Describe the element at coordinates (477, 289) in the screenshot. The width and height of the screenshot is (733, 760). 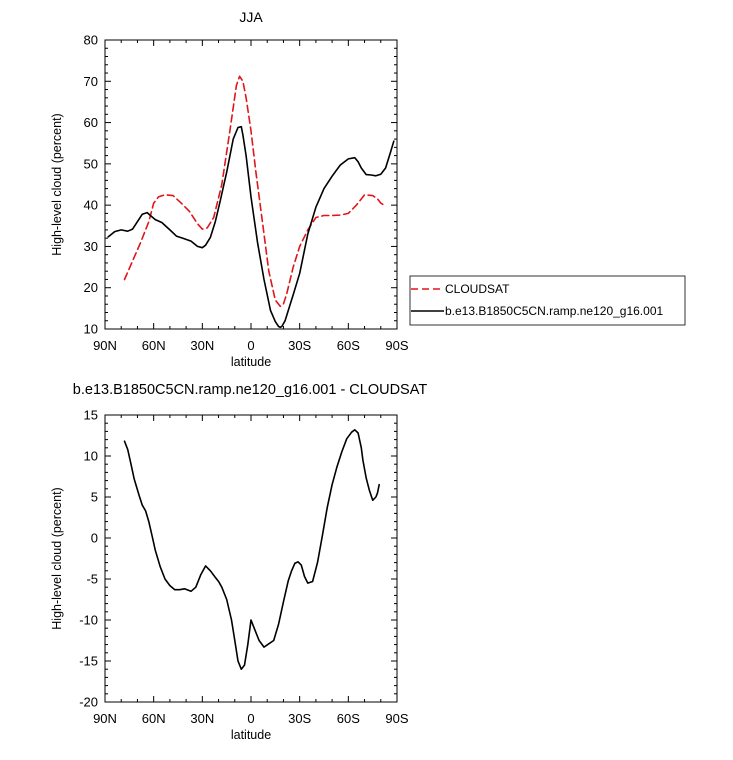
I see `legend-label-1: CLOUDSAT` at that location.